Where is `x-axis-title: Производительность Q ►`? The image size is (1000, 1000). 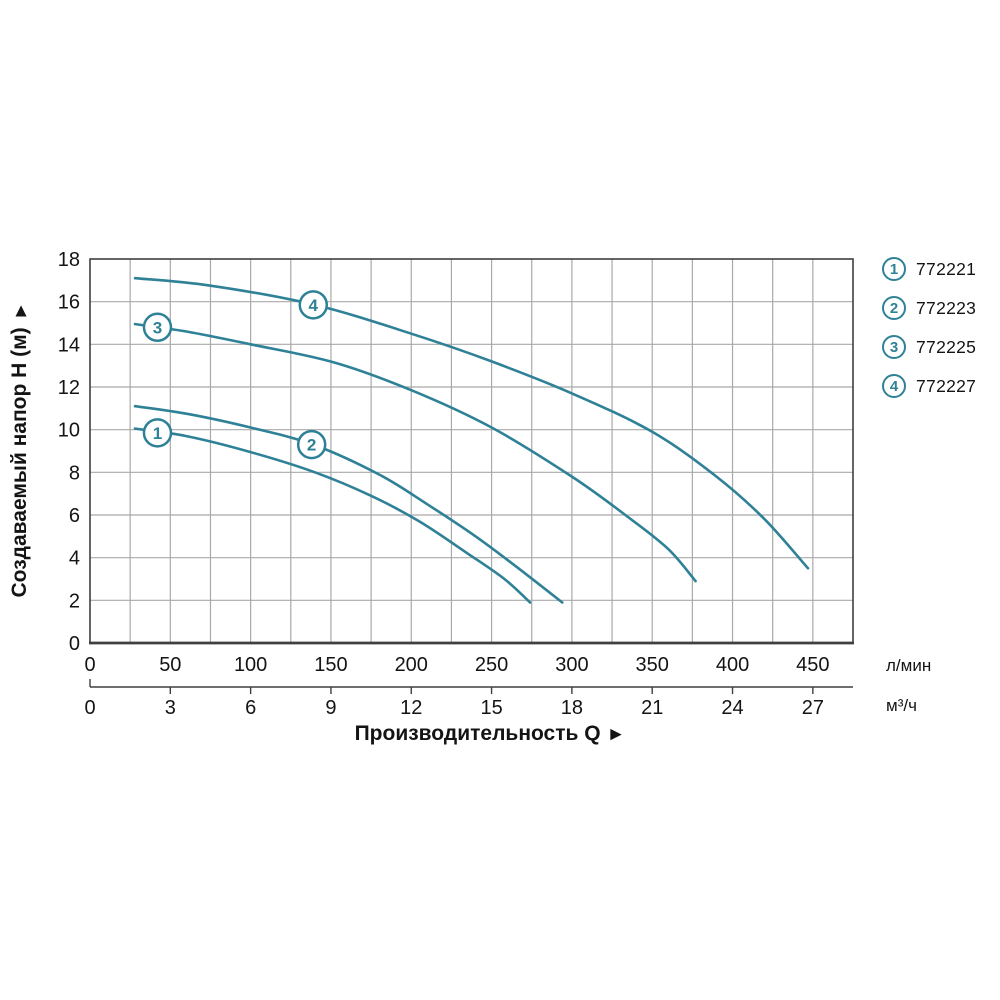
x-axis-title: Производительность Q ► is located at coordinates (490, 734).